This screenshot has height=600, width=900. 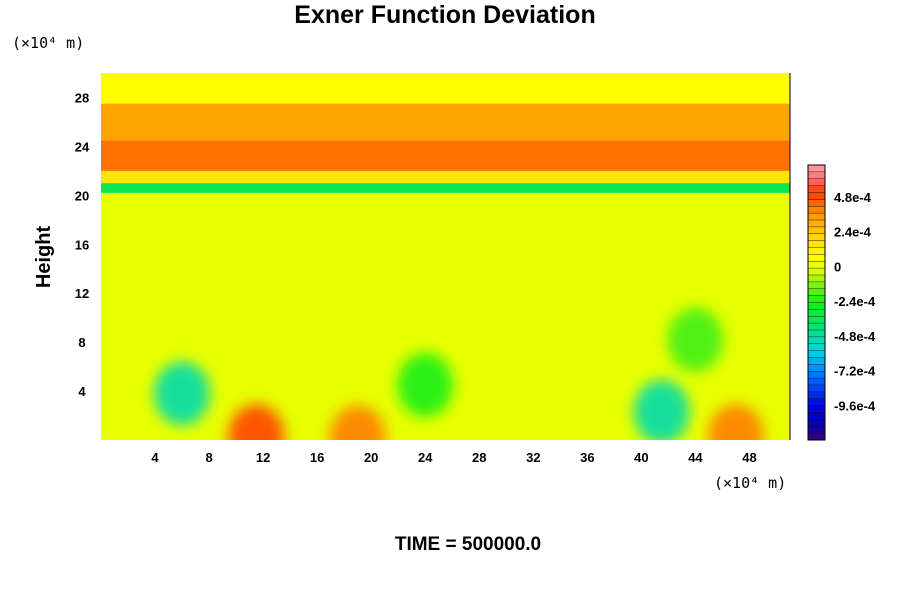 What do you see at coordinates (82, 146) in the screenshot?
I see `y-tick-label: 24` at bounding box center [82, 146].